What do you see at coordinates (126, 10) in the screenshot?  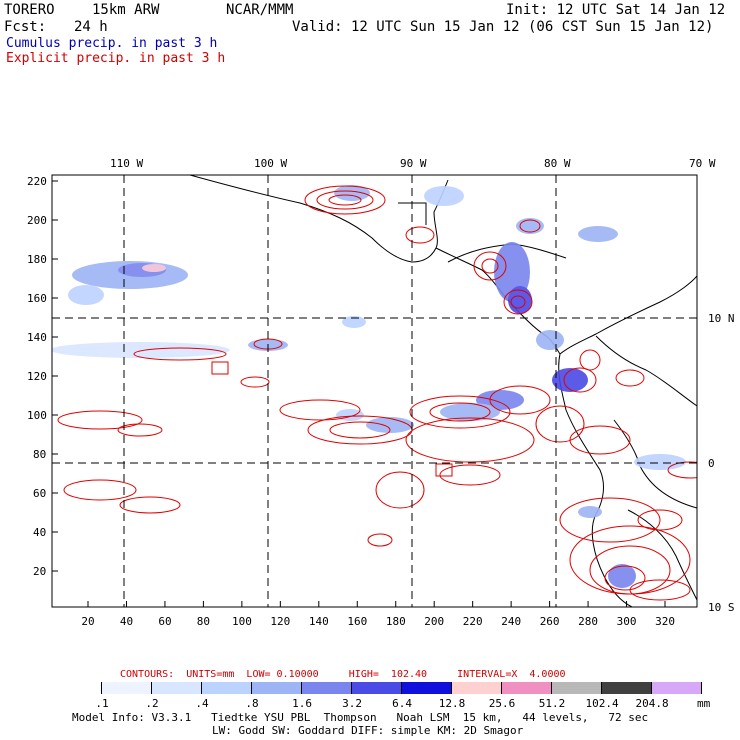 I see `model-resolution: 15km ARW` at bounding box center [126, 10].